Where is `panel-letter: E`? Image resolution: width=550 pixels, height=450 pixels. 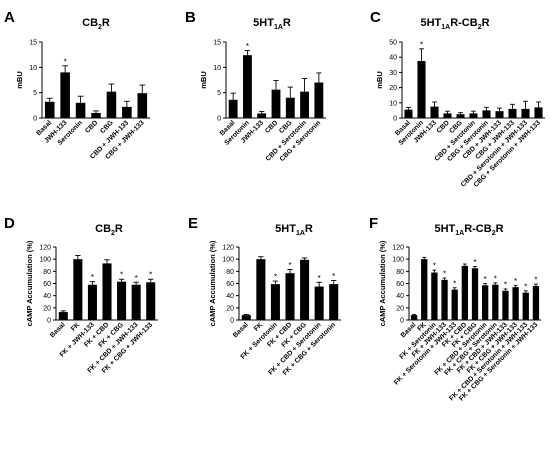
panel-letter: E is located at coordinates (193, 223).